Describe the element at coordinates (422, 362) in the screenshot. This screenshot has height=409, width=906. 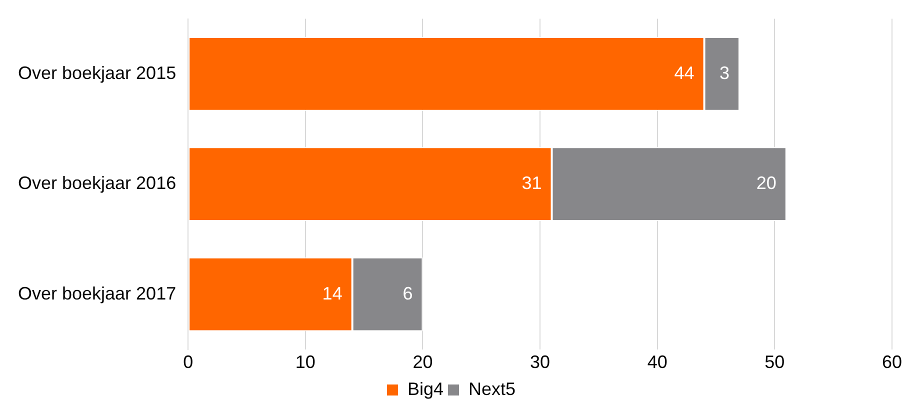
I see `x-tick-label: 20` at that location.